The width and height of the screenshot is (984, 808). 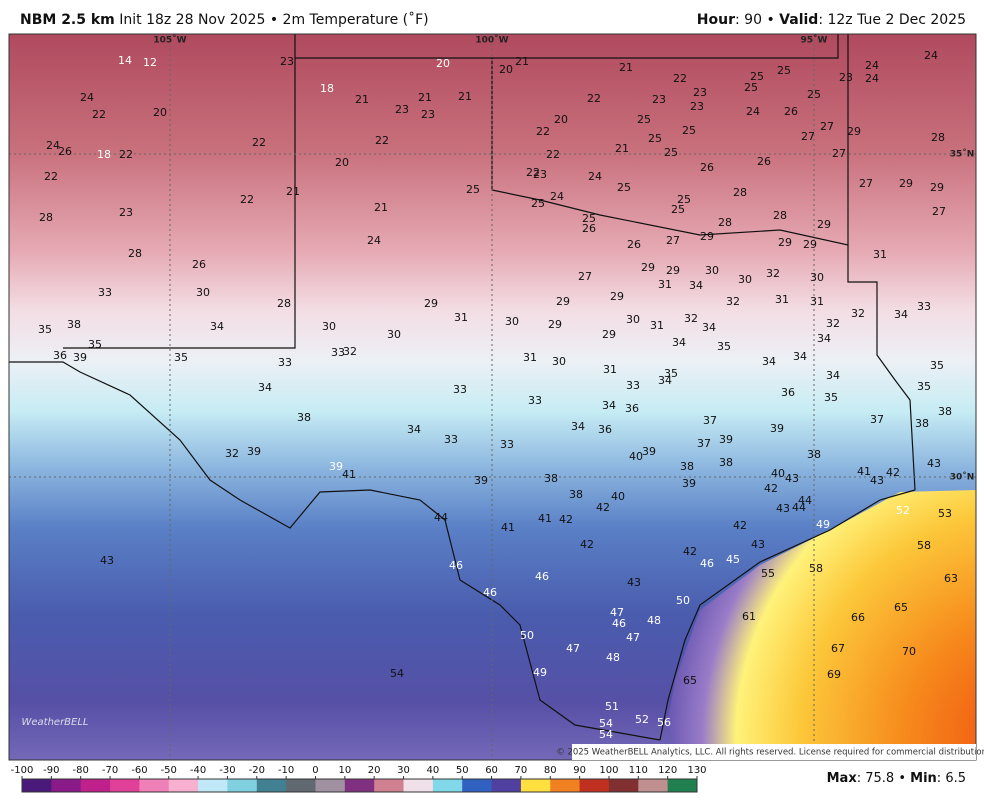 What do you see at coordinates (491, 40) in the screenshot?
I see `grid-label: 100˚W` at bounding box center [491, 40].